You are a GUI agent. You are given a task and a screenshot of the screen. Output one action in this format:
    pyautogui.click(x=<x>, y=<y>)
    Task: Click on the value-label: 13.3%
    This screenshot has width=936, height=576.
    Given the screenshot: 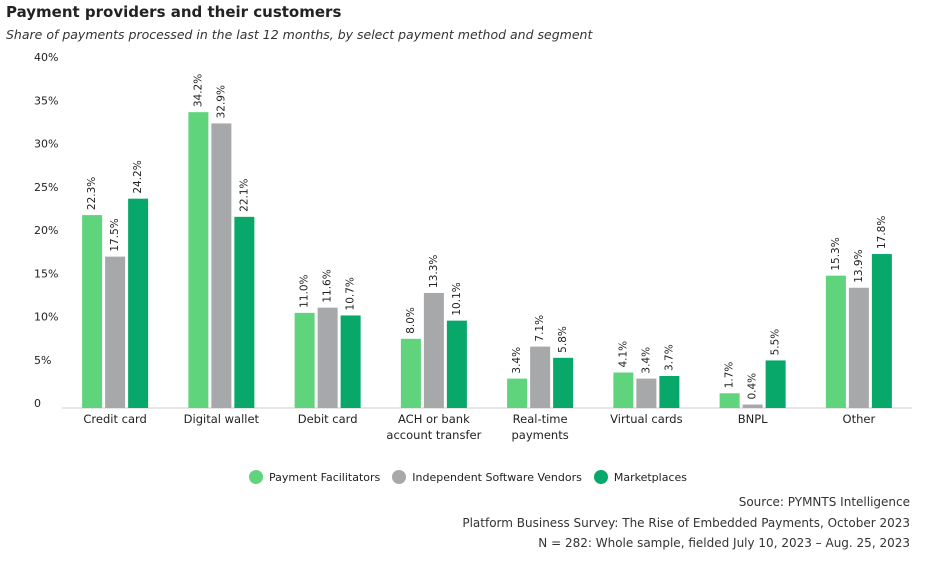 What is the action you would take?
    pyautogui.click(x=434, y=271)
    